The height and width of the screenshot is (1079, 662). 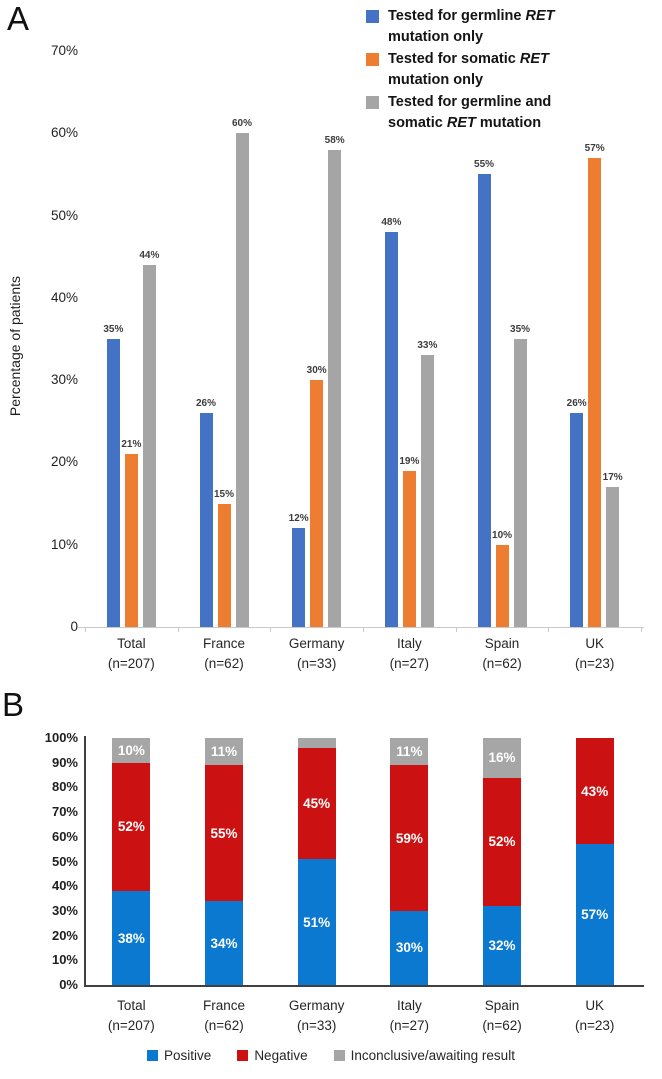 What do you see at coordinates (13, 704) in the screenshot?
I see `panel-b-label: B` at bounding box center [13, 704].